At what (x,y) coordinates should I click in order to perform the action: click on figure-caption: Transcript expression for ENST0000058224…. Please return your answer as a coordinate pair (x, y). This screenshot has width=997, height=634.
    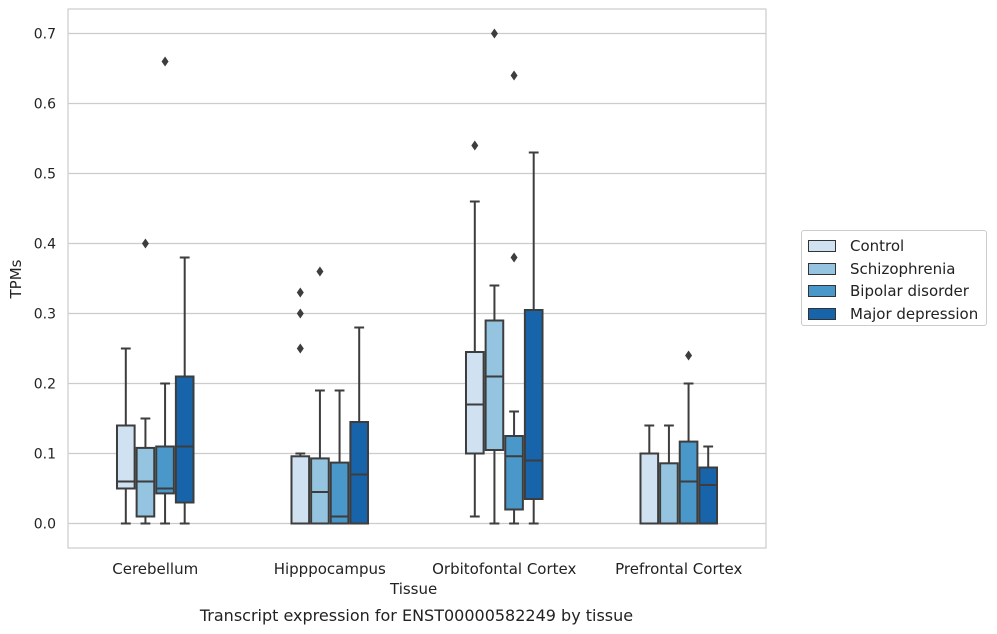
    Looking at the image, I should click on (416, 615).